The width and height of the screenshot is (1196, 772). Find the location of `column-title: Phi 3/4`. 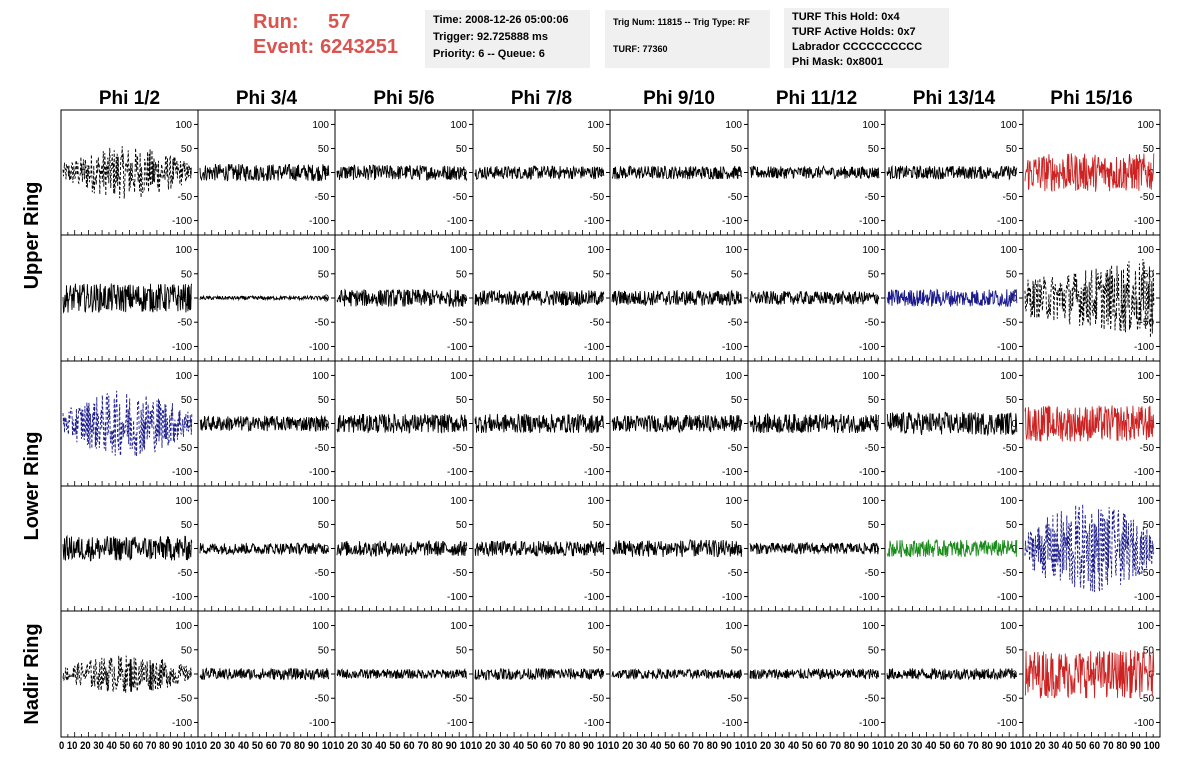

column-title: Phi 3/4 is located at coordinates (267, 98).